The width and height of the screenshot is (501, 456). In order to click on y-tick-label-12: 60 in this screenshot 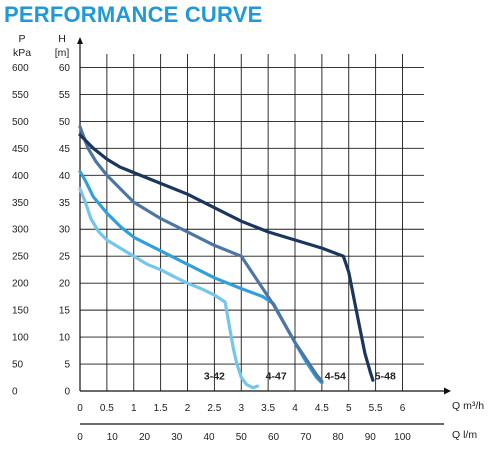, I will do `click(65, 68)`.